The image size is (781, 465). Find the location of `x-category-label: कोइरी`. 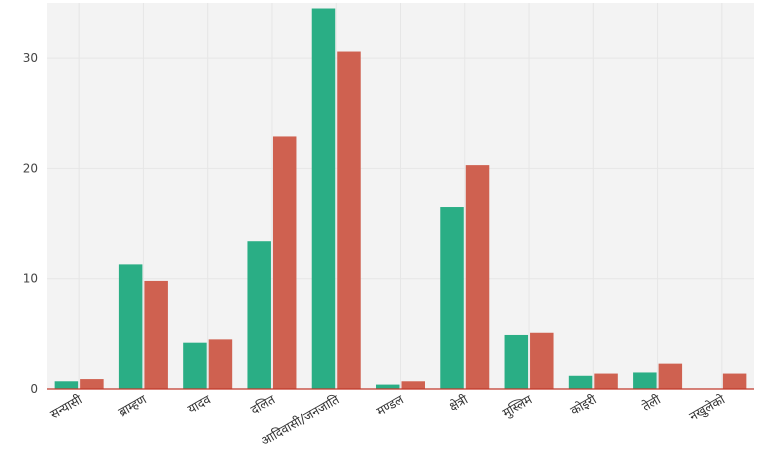

x-category-label: कोइरी is located at coordinates (584, 404).